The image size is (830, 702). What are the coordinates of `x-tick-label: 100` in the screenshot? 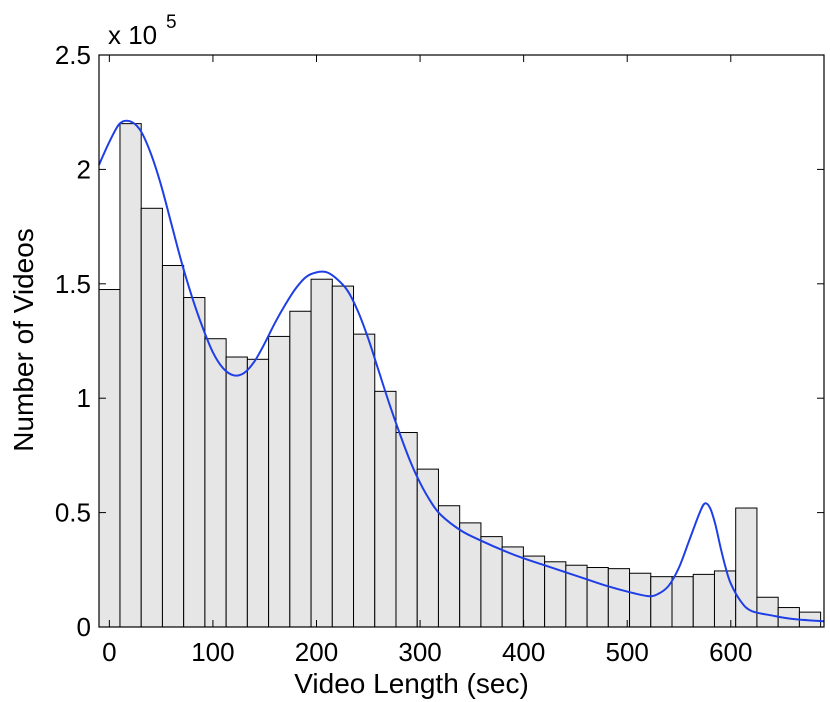 It's located at (212, 652).